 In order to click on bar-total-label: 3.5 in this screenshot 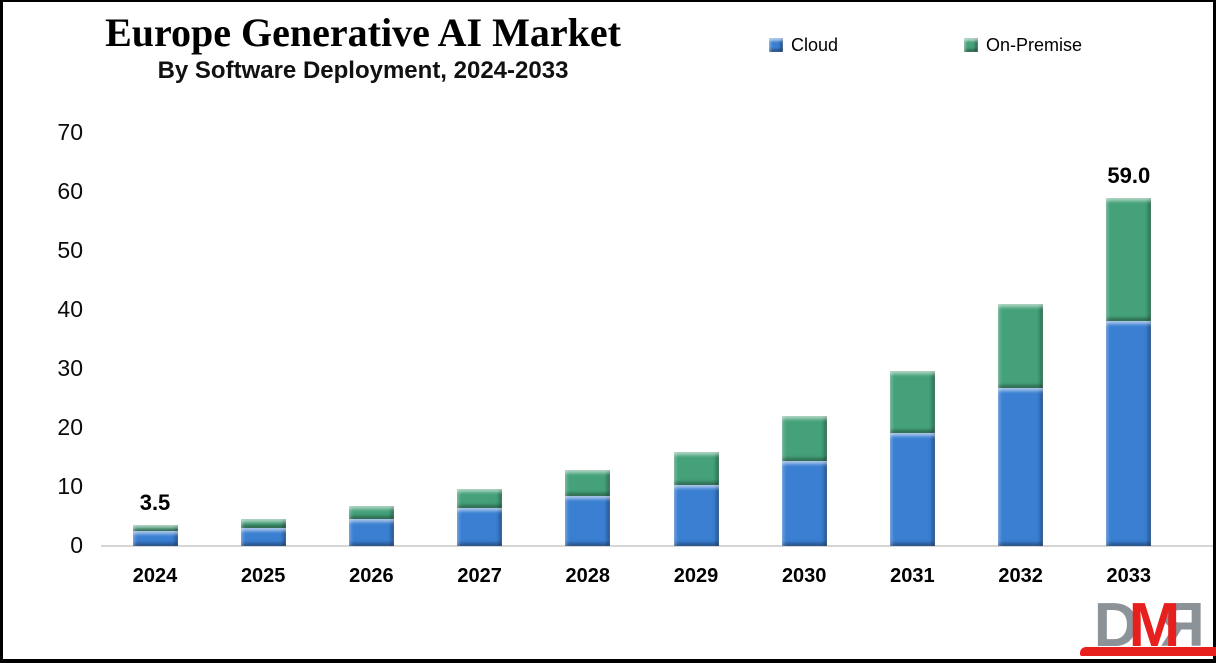, I will do `click(155, 503)`.